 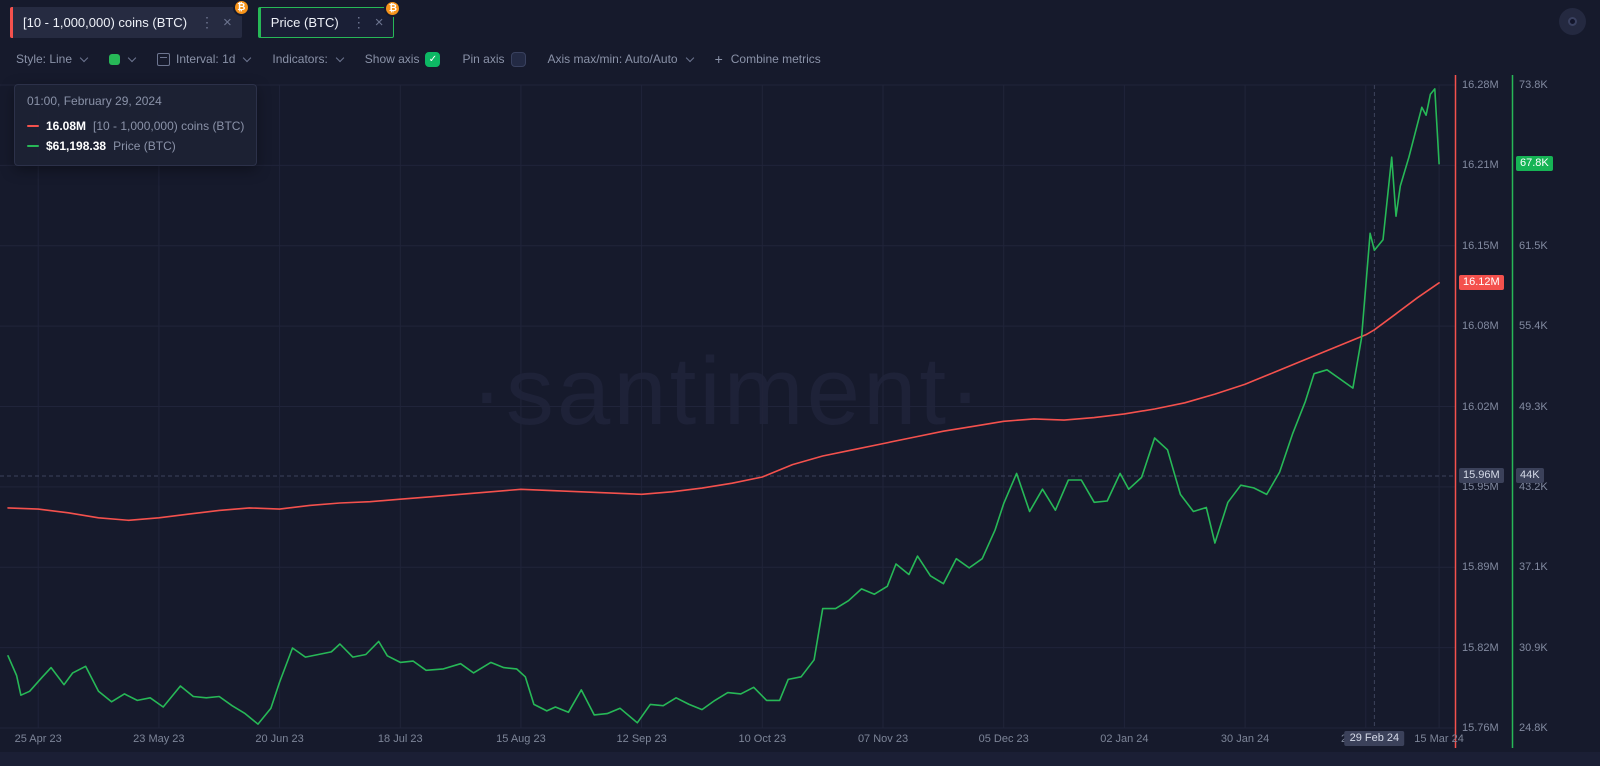 I want to click on interval-selector: Interval: 1d, so click(x=204, y=59).